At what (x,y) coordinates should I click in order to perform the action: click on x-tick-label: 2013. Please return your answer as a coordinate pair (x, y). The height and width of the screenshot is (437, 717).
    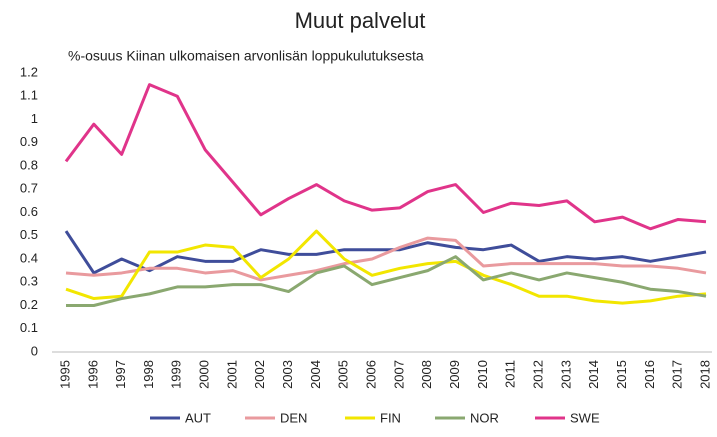
    Looking at the image, I should click on (565, 374).